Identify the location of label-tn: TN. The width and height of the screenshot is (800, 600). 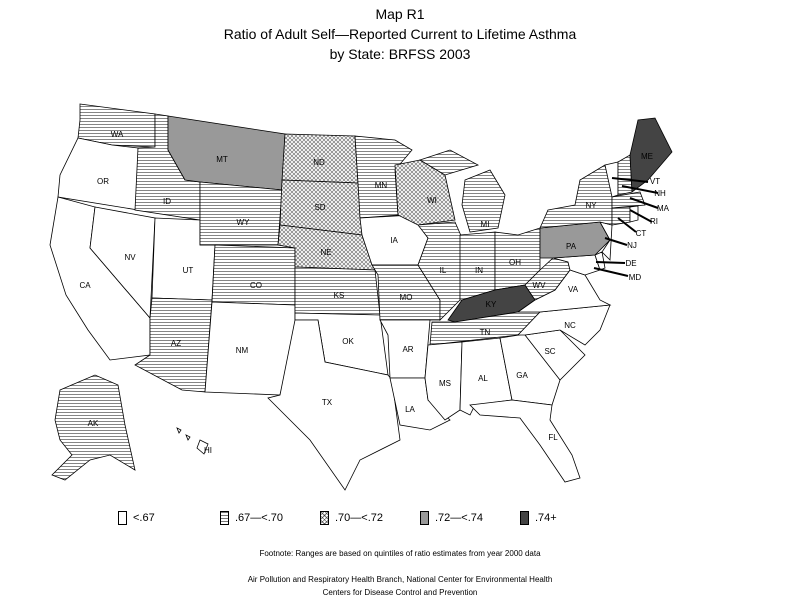
(485, 332).